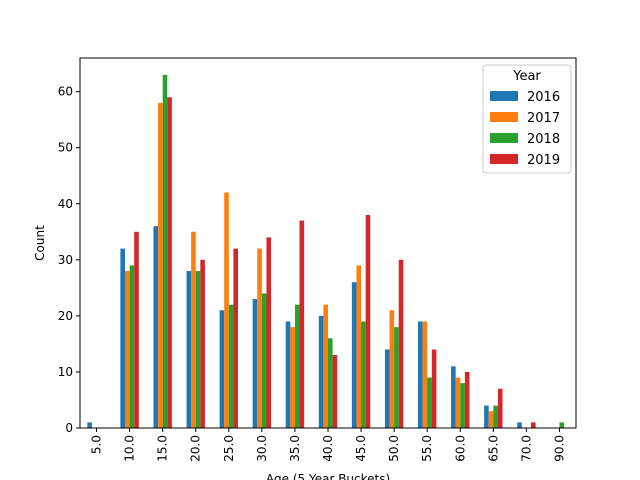 The image size is (640, 480). Describe the element at coordinates (491, 419) in the screenshot. I see `bar-2017-65.0` at that location.